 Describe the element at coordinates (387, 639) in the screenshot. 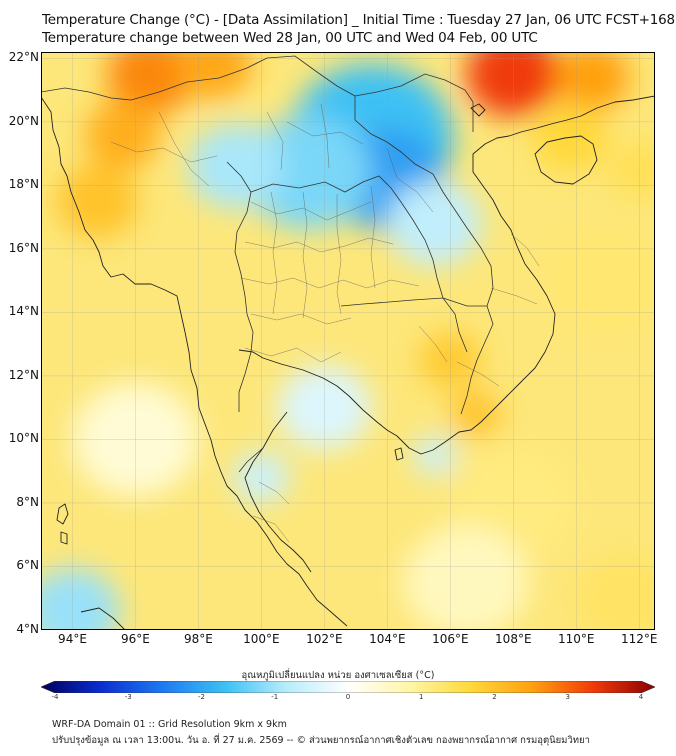

I see `longitude-label: 104°E` at that location.